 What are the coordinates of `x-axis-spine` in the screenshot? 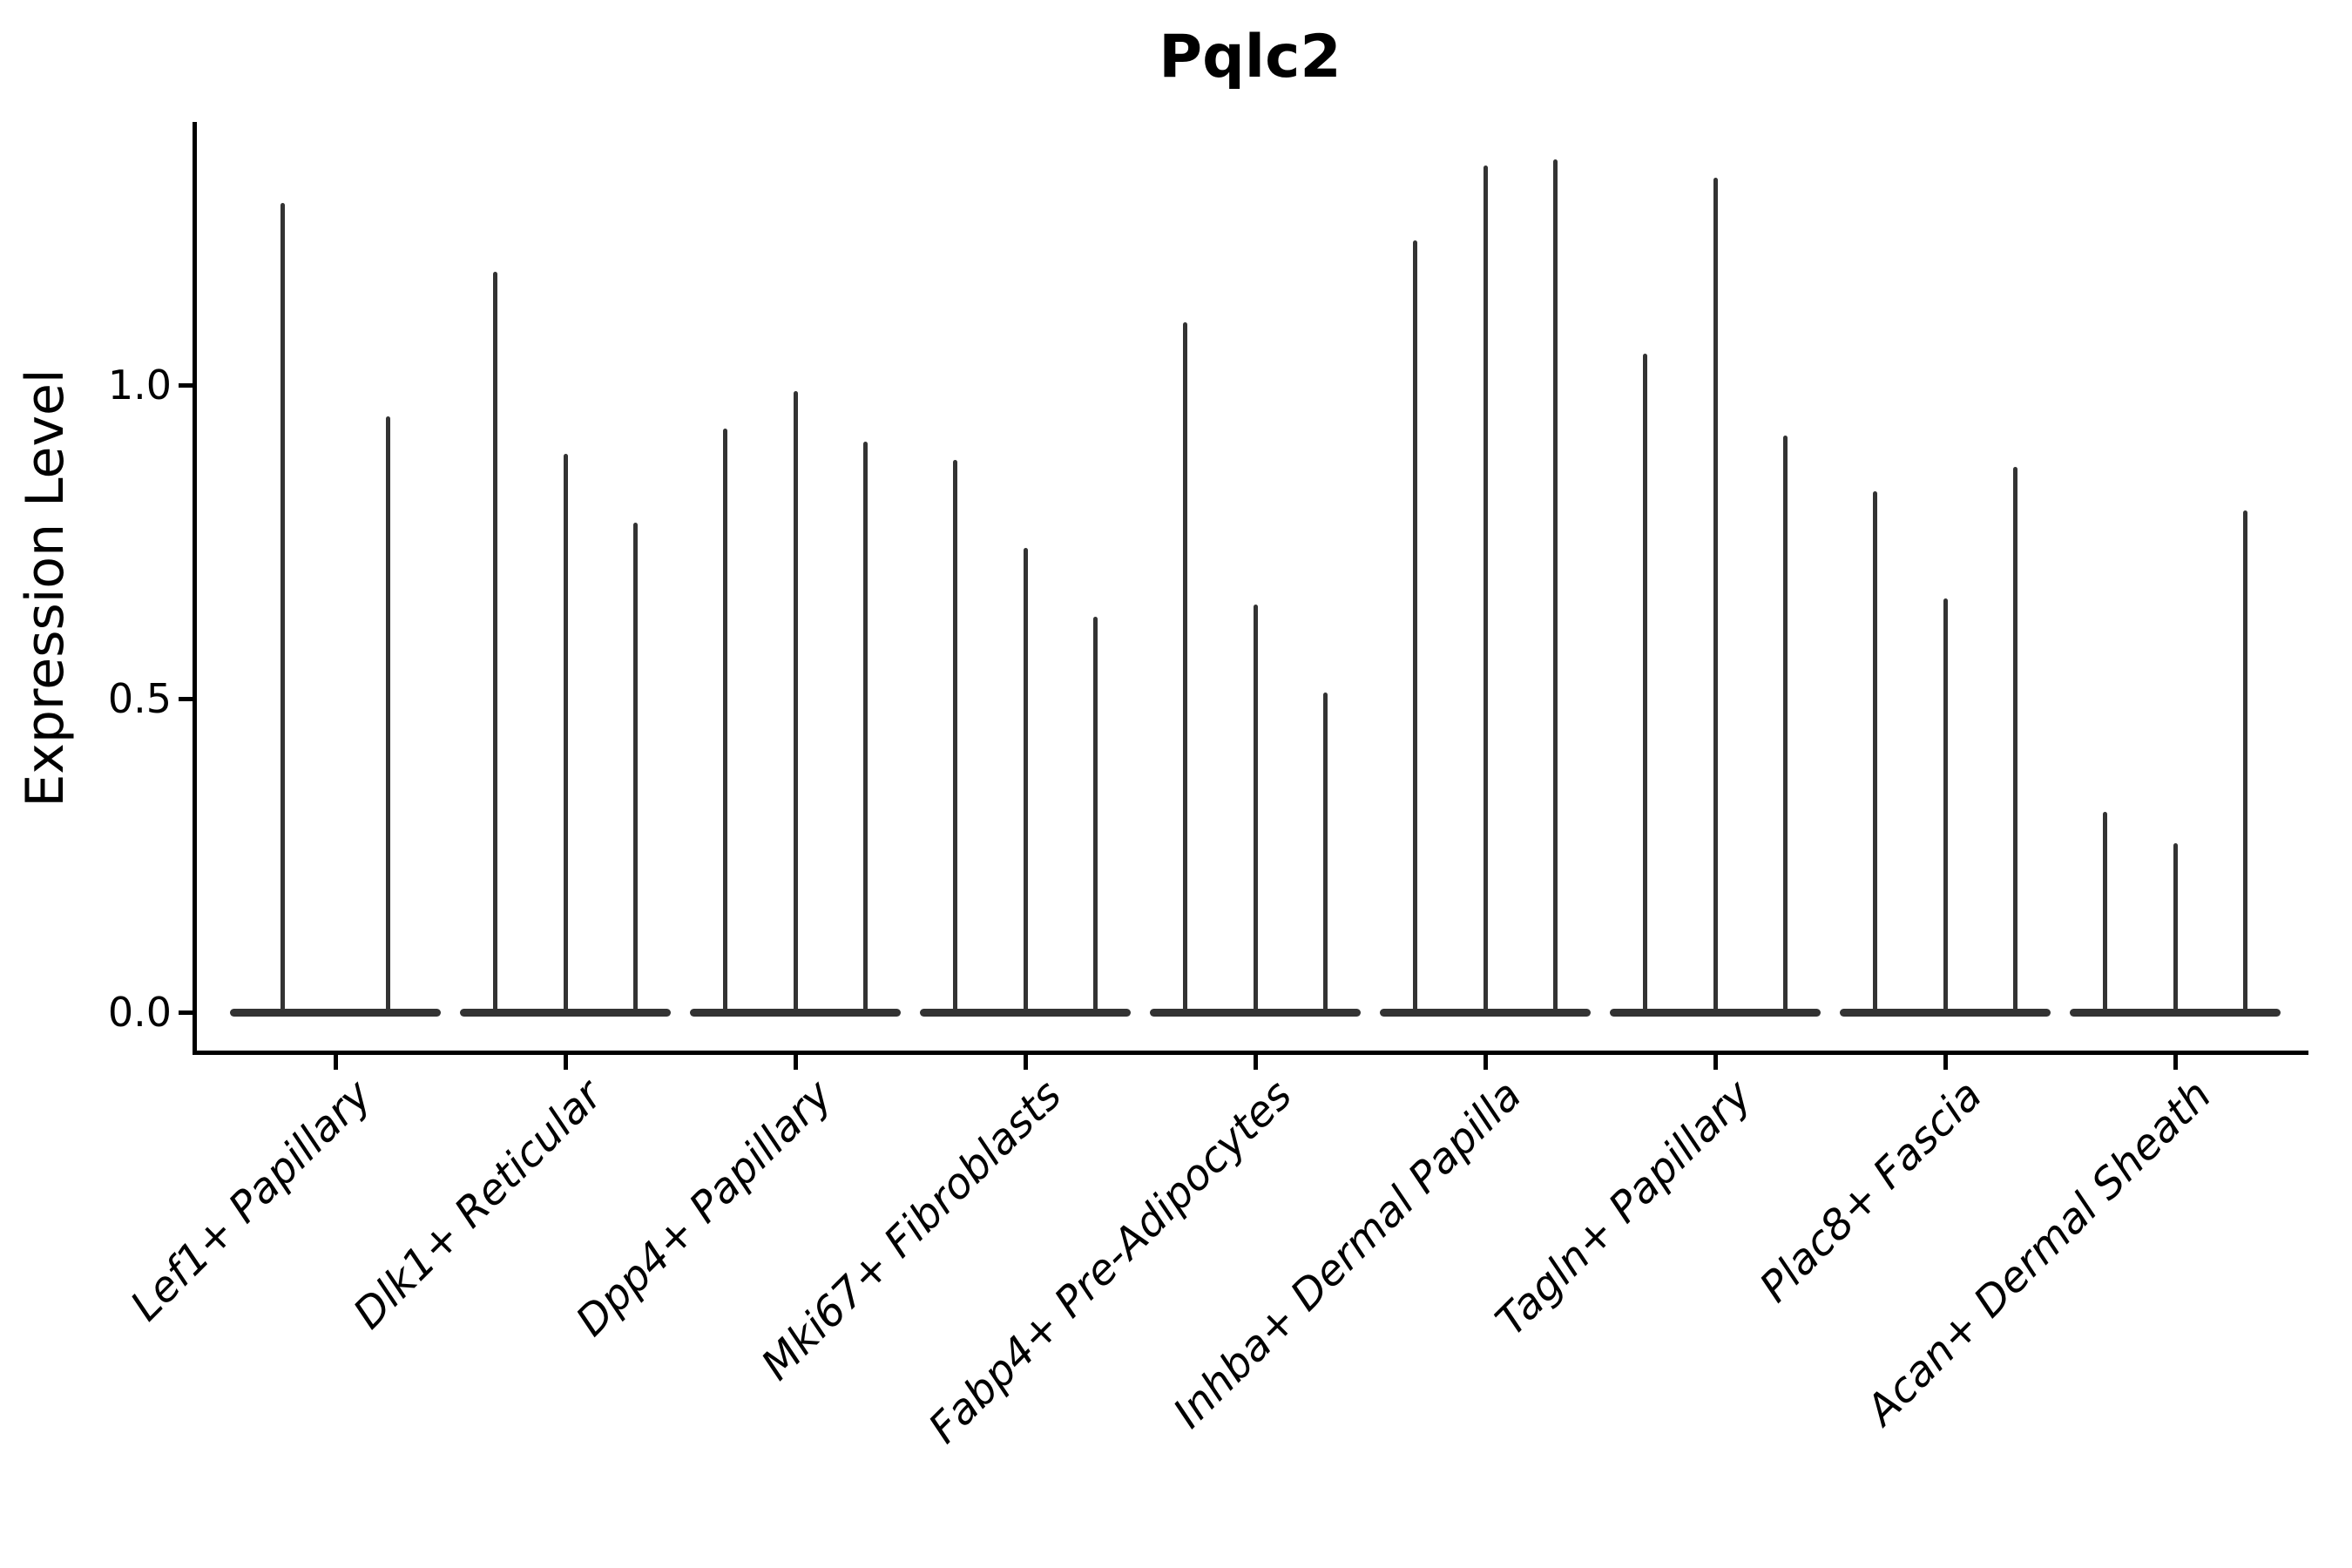 It's located at (1250, 1053).